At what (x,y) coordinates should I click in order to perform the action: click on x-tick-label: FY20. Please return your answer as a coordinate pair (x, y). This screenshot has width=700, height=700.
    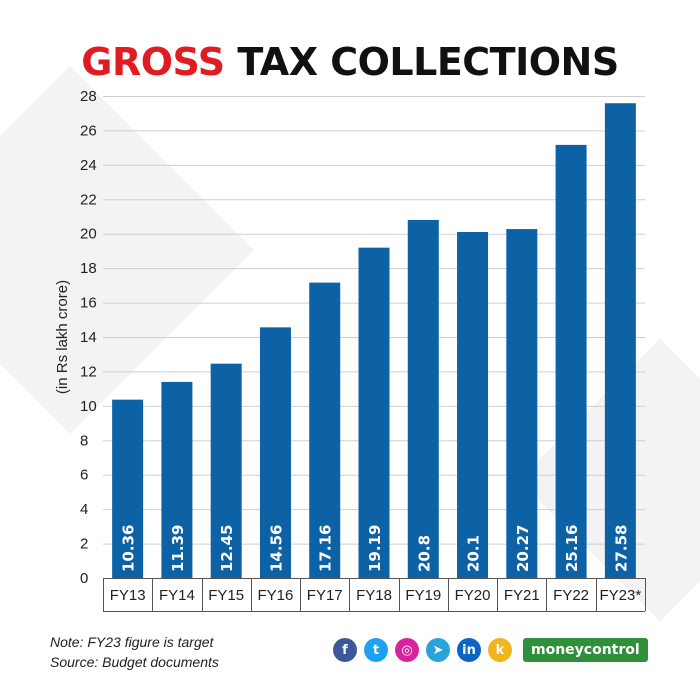
    Looking at the image, I should click on (473, 595).